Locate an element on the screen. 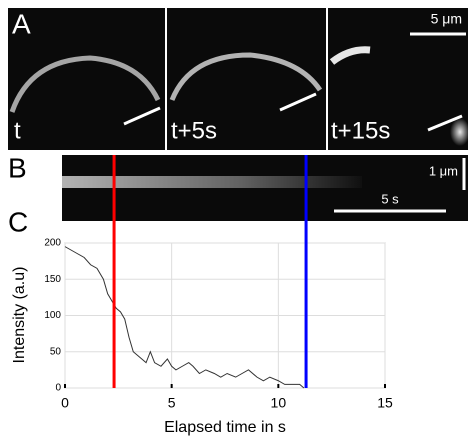 Image resolution: width=473 pixels, height=441 pixels. x-tick-label: 15 is located at coordinates (385, 403).